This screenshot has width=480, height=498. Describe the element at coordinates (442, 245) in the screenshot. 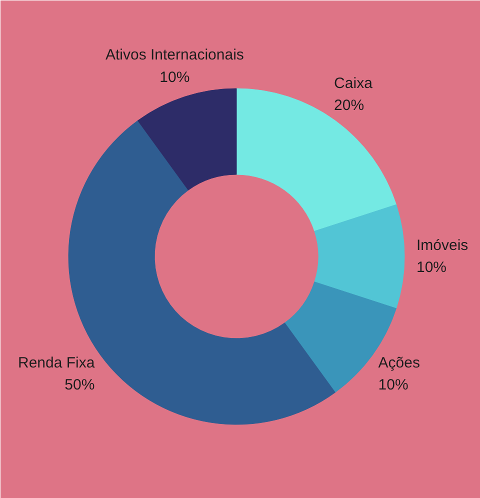

I see `slice-label: Imóveis` at that location.